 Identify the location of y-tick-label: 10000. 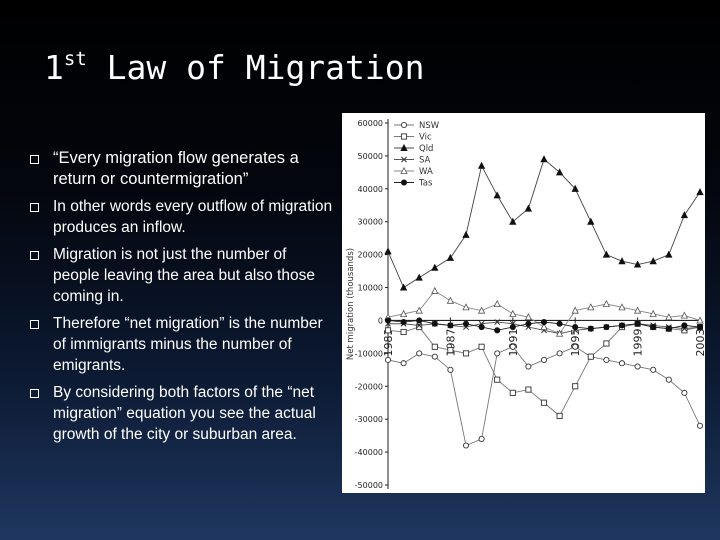
(370, 288).